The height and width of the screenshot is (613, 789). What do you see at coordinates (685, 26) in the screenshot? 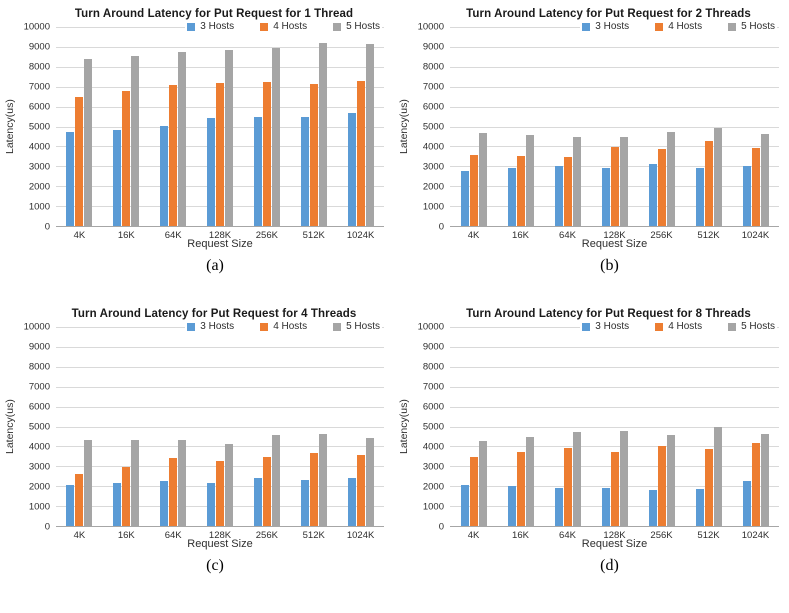
I see `legend-label: 4 Hosts` at bounding box center [685, 26].